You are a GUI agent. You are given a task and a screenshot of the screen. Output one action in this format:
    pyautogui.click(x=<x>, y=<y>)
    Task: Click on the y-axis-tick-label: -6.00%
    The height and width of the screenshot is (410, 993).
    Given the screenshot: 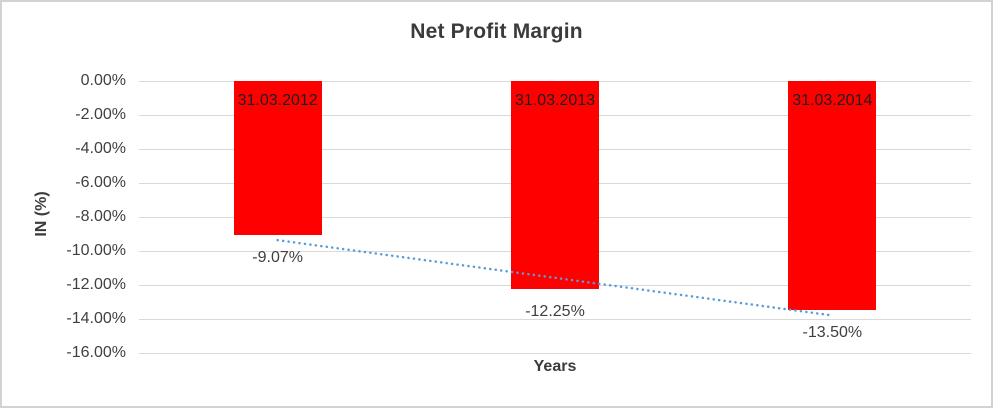 What is the action you would take?
    pyautogui.click(x=100, y=182)
    